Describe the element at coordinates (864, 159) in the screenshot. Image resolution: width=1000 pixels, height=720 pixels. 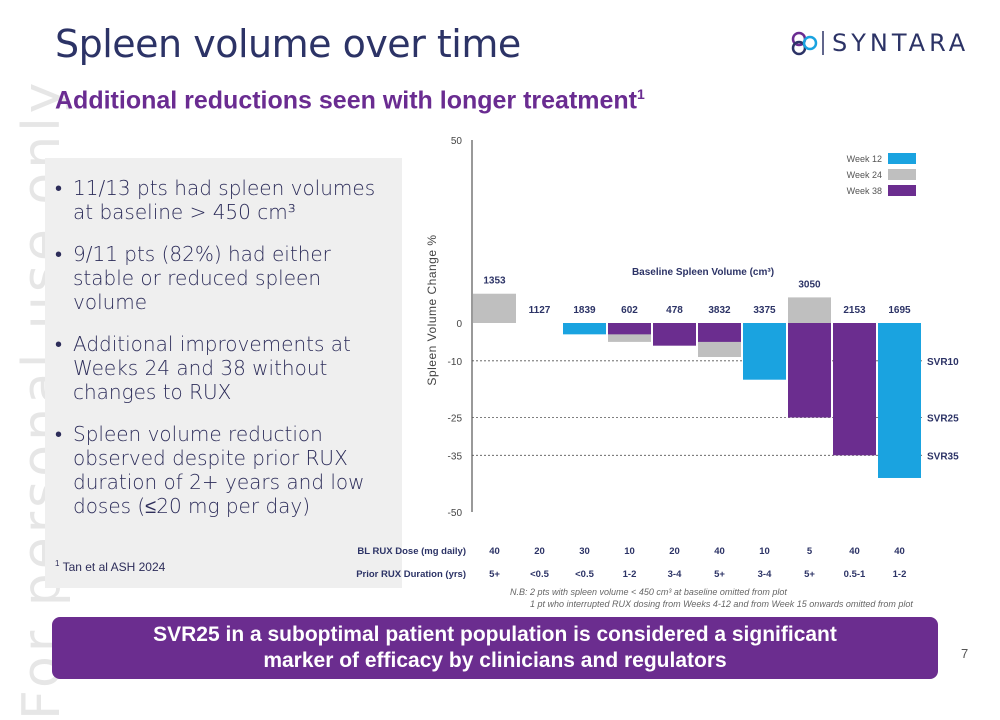
I see `legend-label: Week 12` at that location.